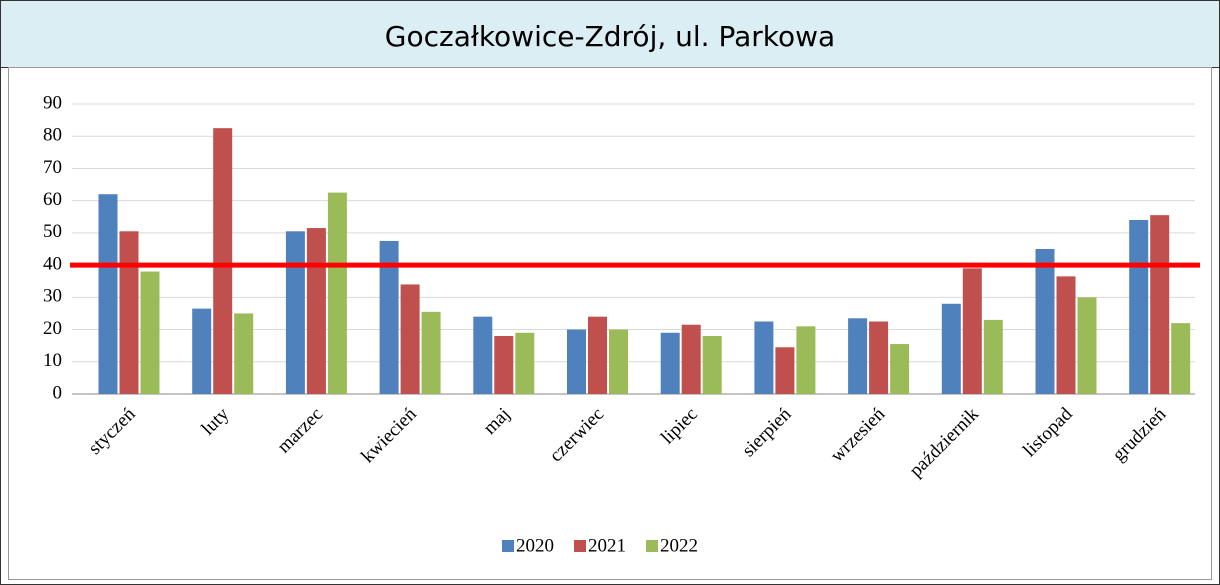 This screenshot has height=585, width=1220. Describe the element at coordinates (52, 102) in the screenshot. I see `y-tick-label: 90` at that location.